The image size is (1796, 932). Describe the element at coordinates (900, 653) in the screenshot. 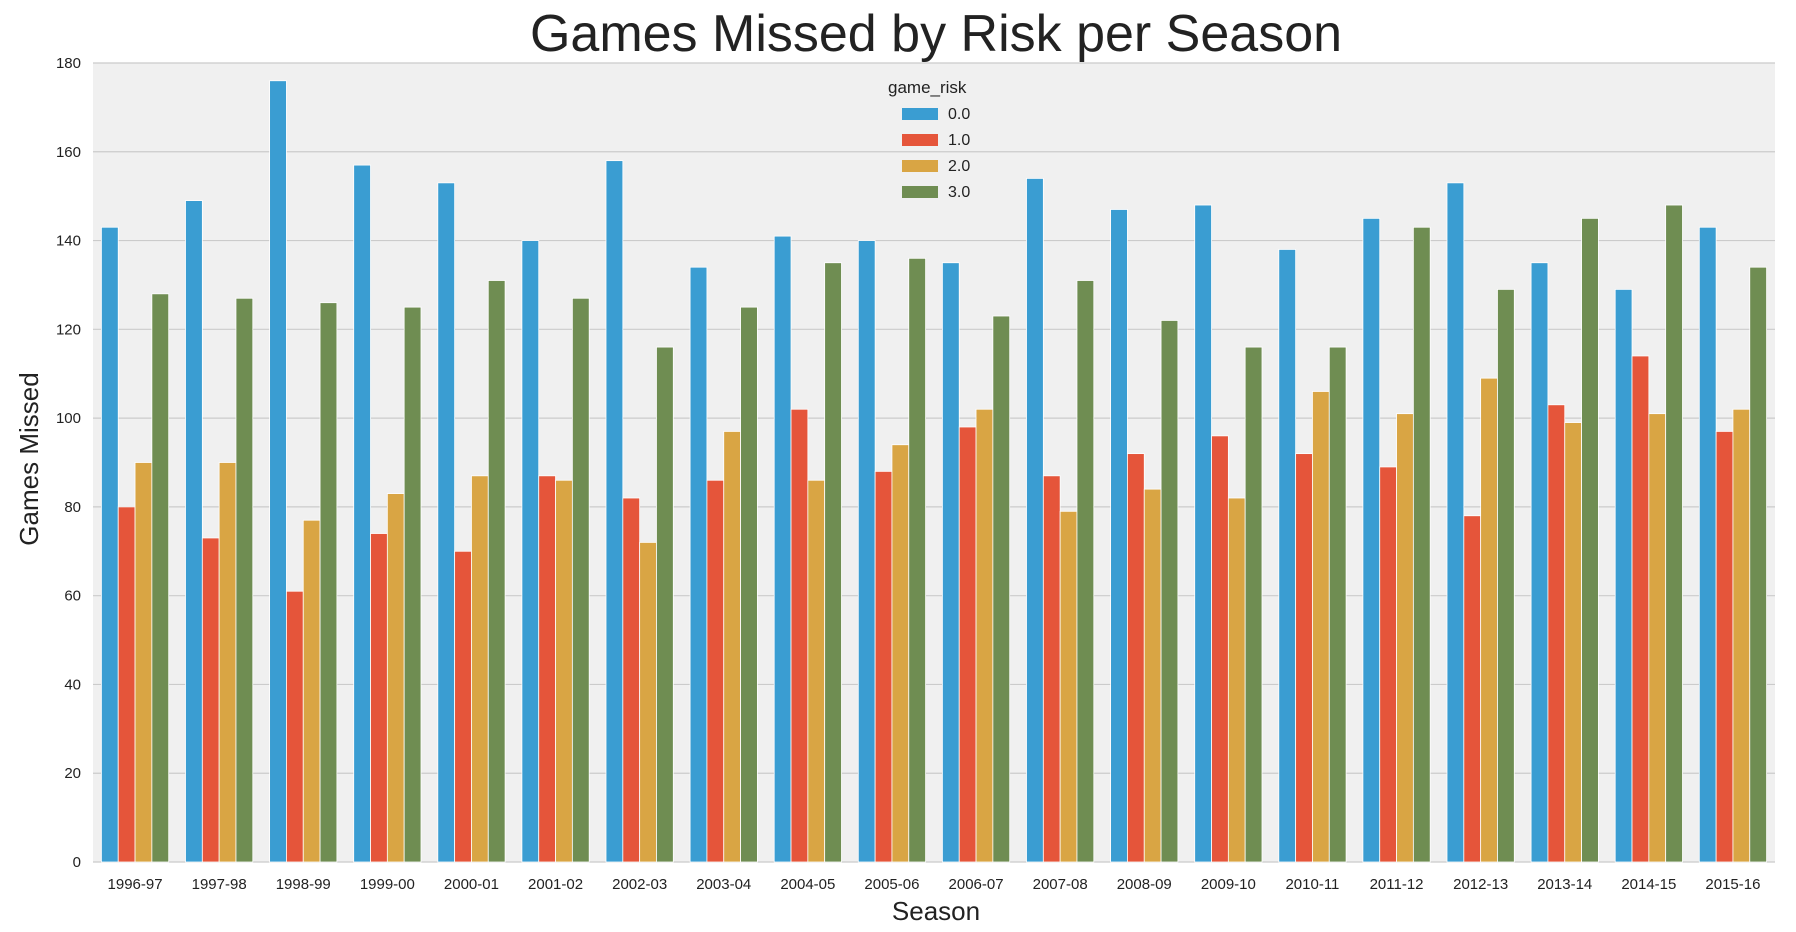

I see `bar-2005-06-risk-2.0` at that location.